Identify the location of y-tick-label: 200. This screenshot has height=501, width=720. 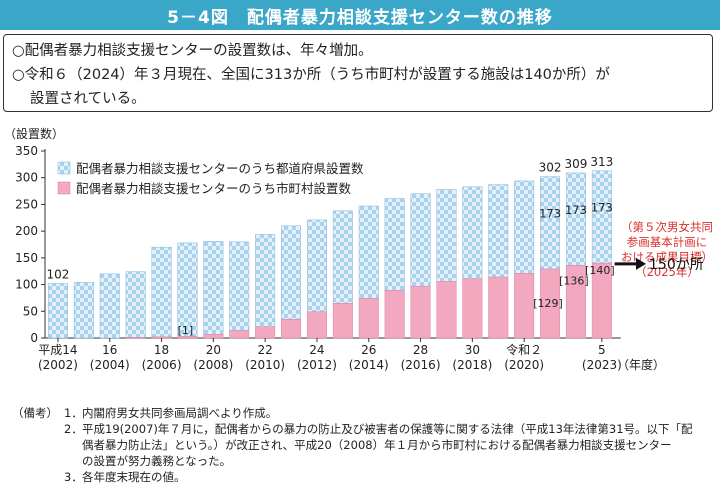
(26, 231).